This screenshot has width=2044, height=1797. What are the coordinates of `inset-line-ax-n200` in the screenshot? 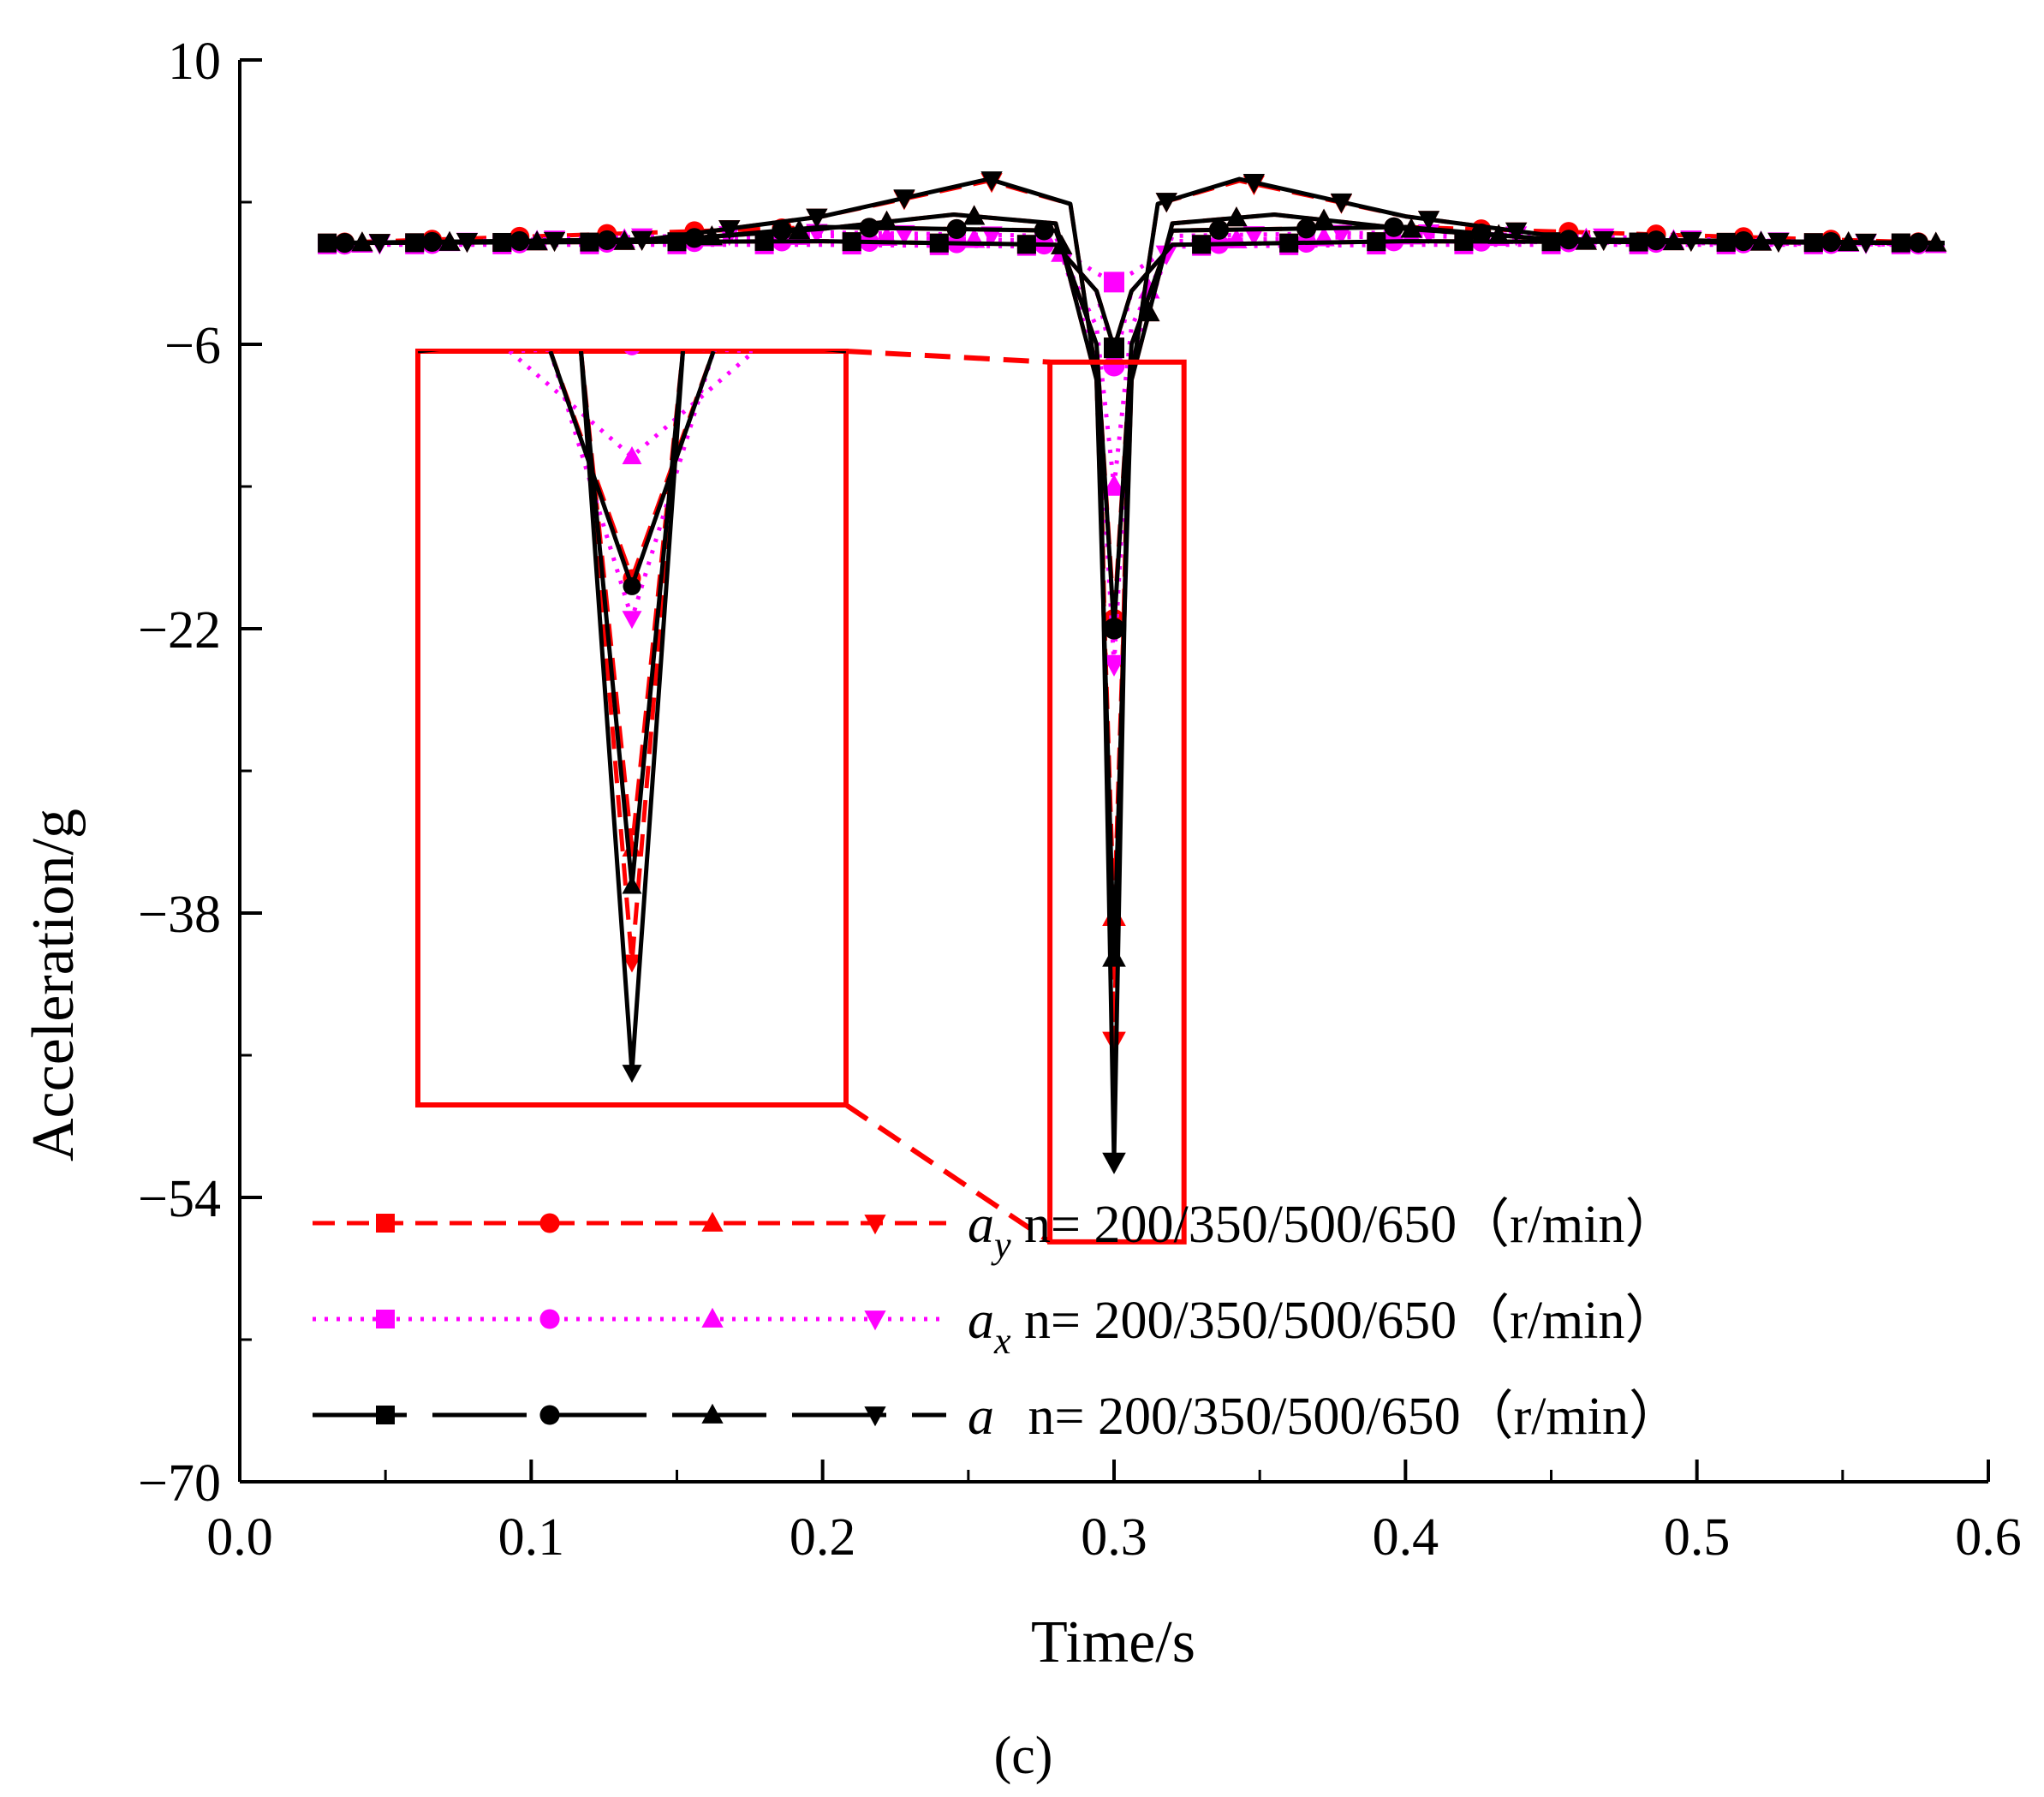 It's located at (632, 353).